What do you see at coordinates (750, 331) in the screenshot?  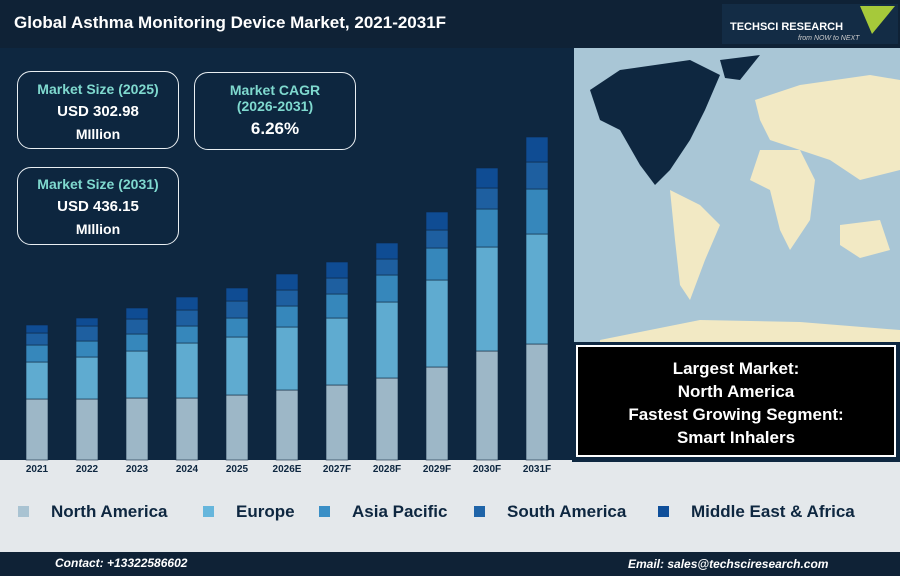 I see `antarctica` at bounding box center [750, 331].